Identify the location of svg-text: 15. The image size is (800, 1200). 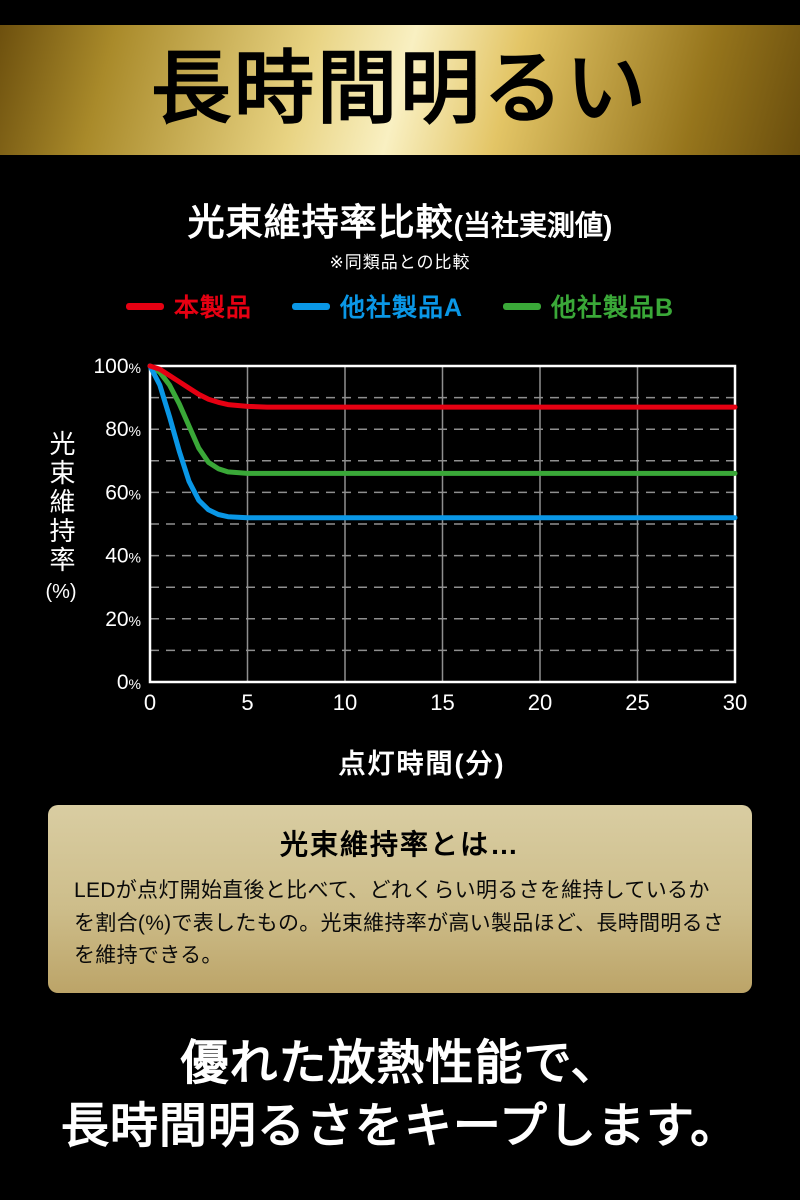
(442, 702).